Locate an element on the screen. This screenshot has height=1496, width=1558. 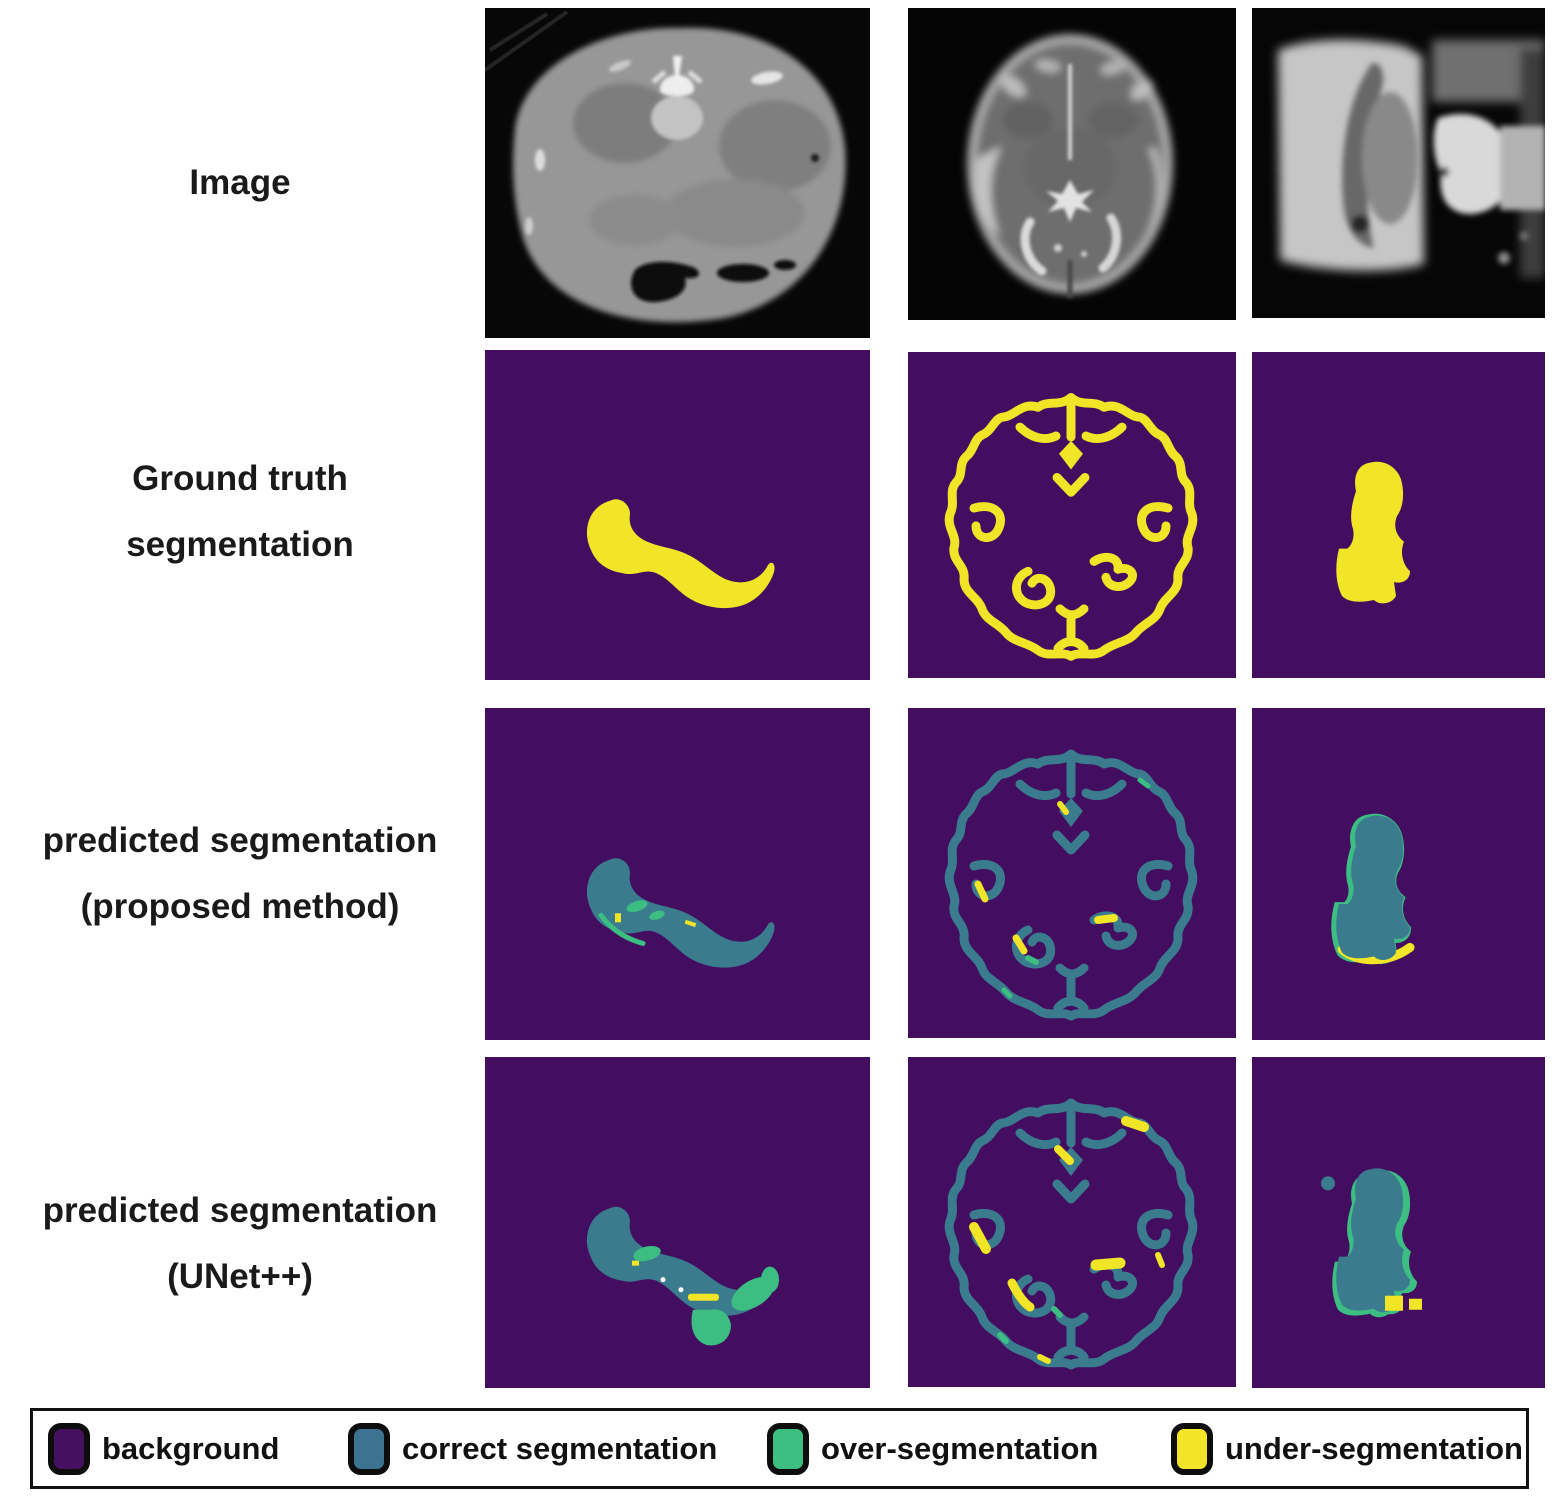
row-label-image: Image is located at coordinates (240, 183).